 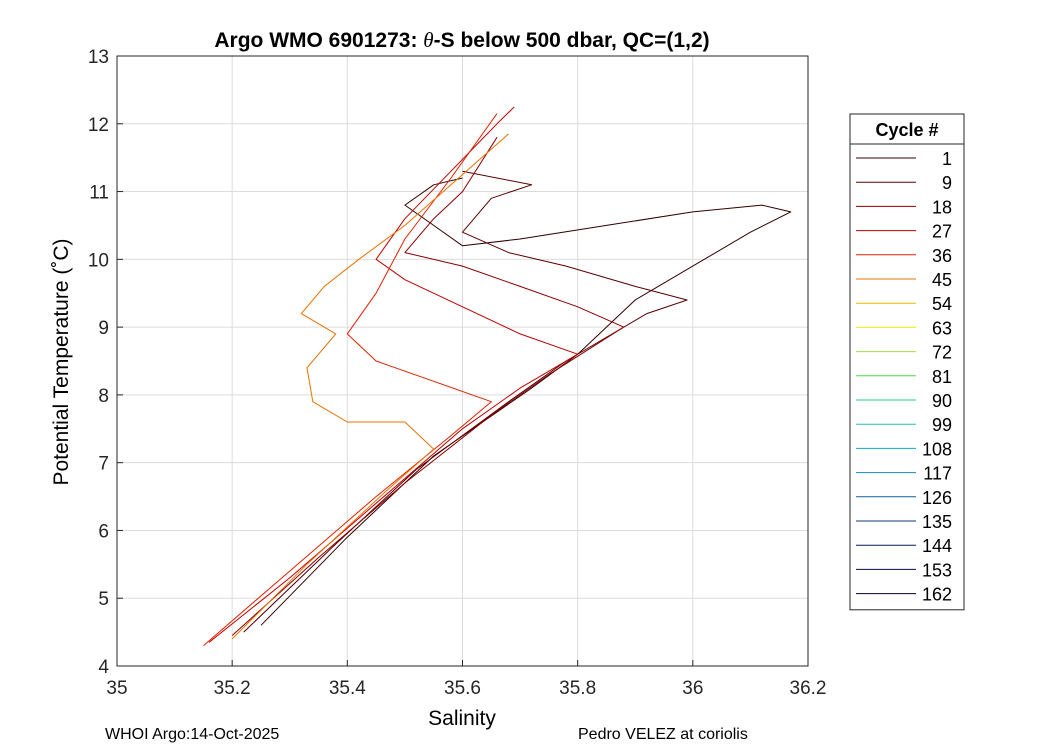 What do you see at coordinates (103, 531) in the screenshot?
I see `y-tick-label: 6` at bounding box center [103, 531].